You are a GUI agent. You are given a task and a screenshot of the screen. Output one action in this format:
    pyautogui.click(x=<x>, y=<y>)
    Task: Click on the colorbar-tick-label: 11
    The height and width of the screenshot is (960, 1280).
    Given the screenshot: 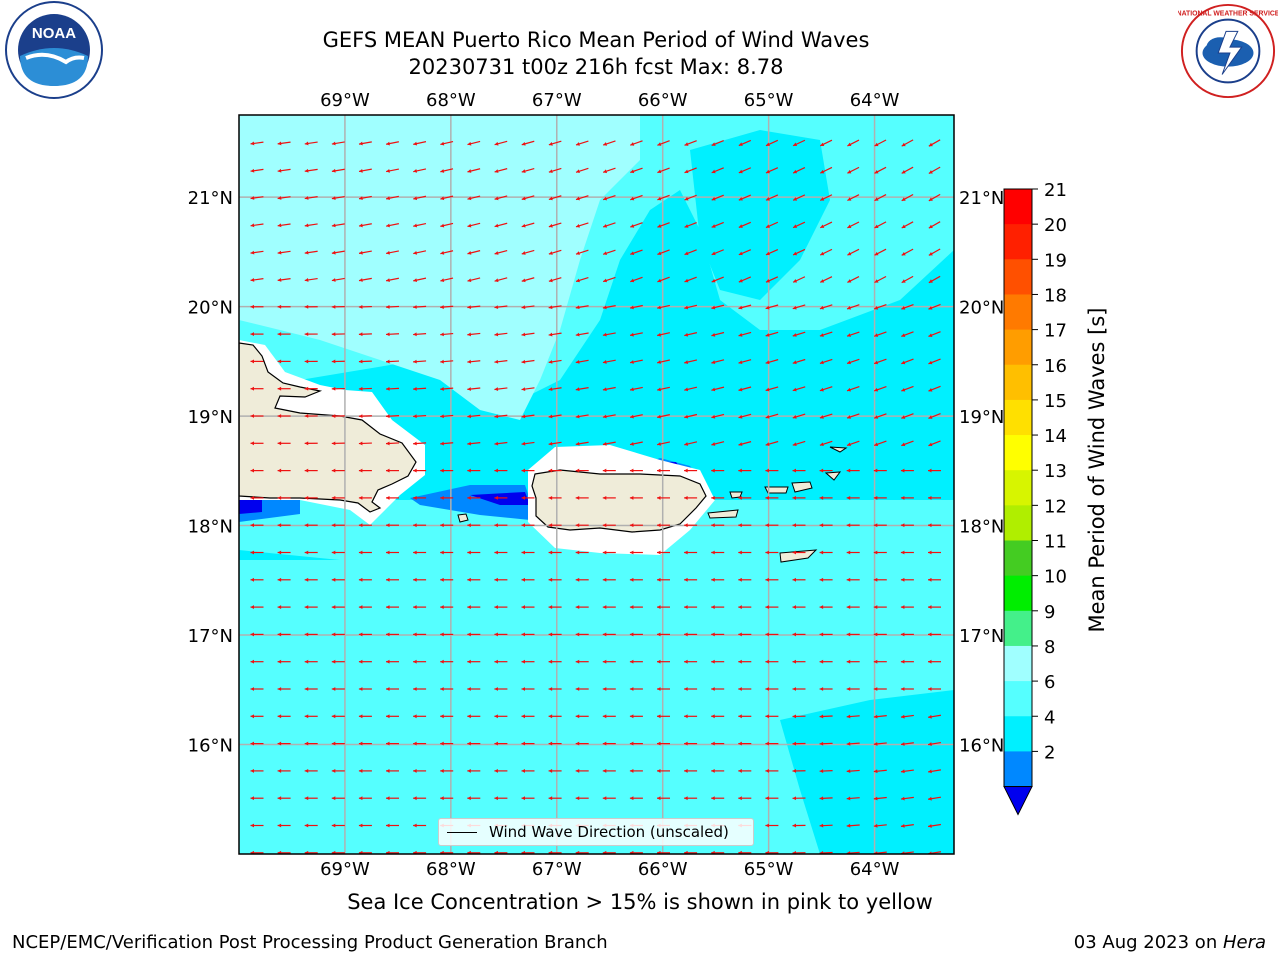 What is the action you would take?
    pyautogui.click(x=1055, y=542)
    